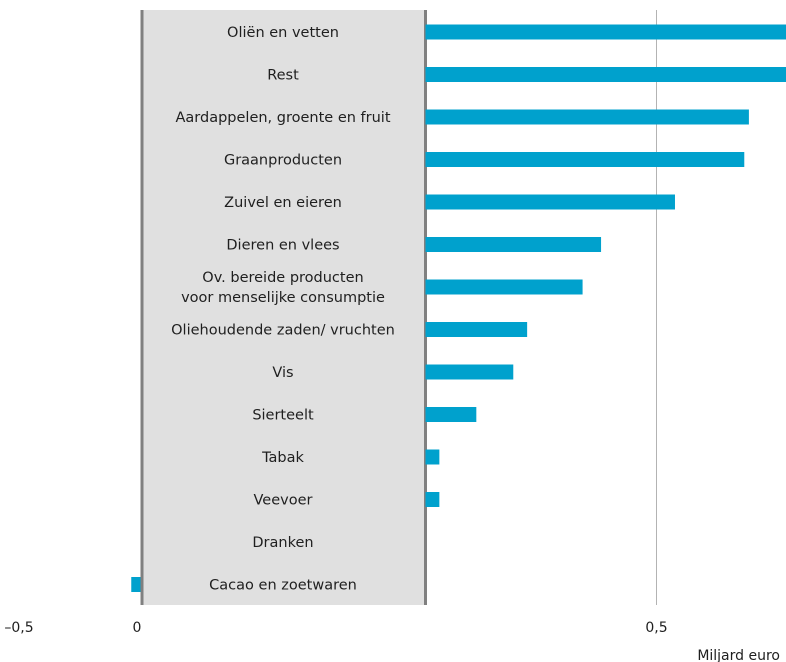  Describe the element at coordinates (283, 298) in the screenshot. I see `category-label: voor menselijke consumptie` at that location.